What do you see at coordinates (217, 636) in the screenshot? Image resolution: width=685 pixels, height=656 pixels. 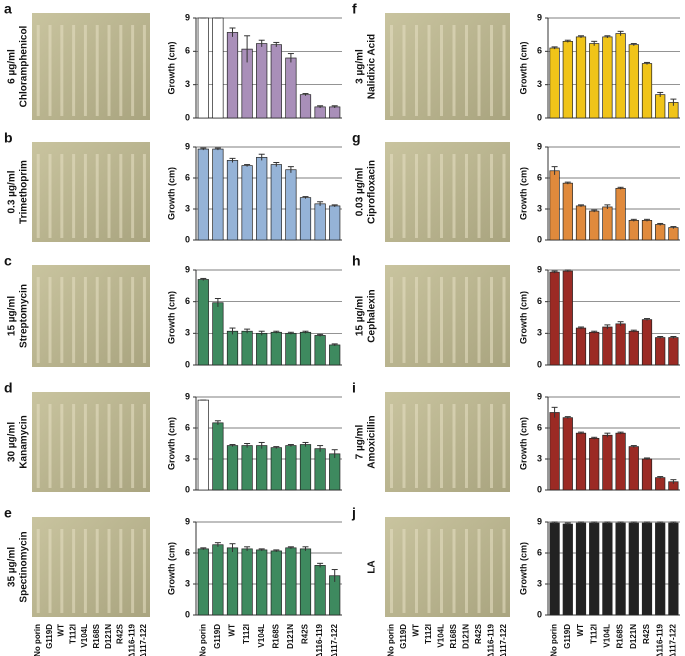 I see `x-tick-label: G119D` at bounding box center [217, 636].